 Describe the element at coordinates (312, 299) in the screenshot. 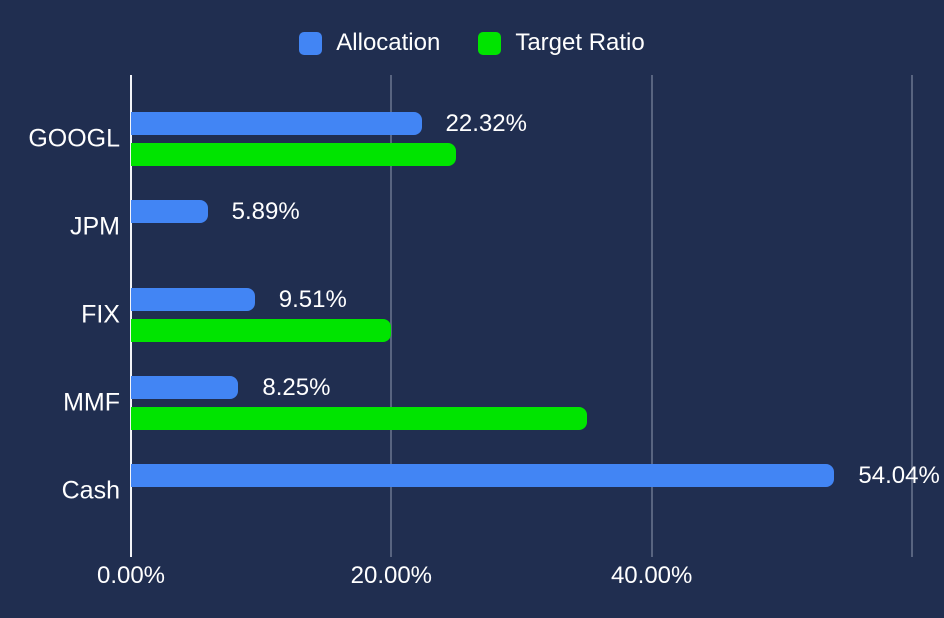

I see `value-label-fix: 9.51%` at that location.